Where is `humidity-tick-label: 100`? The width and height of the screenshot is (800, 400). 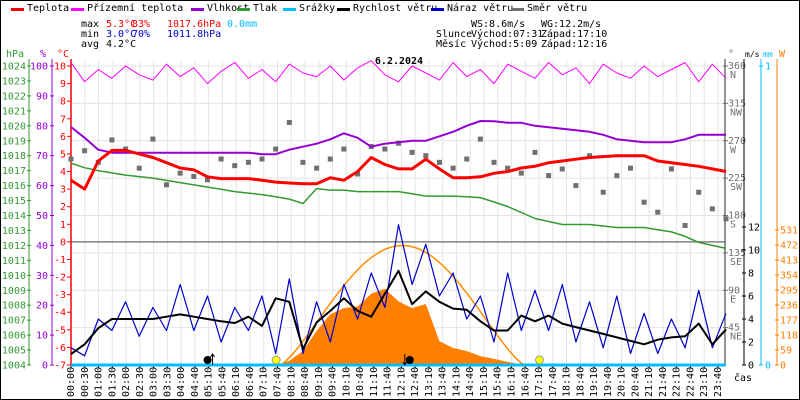 humidity-tick-label: 100 is located at coordinates (39, 67).